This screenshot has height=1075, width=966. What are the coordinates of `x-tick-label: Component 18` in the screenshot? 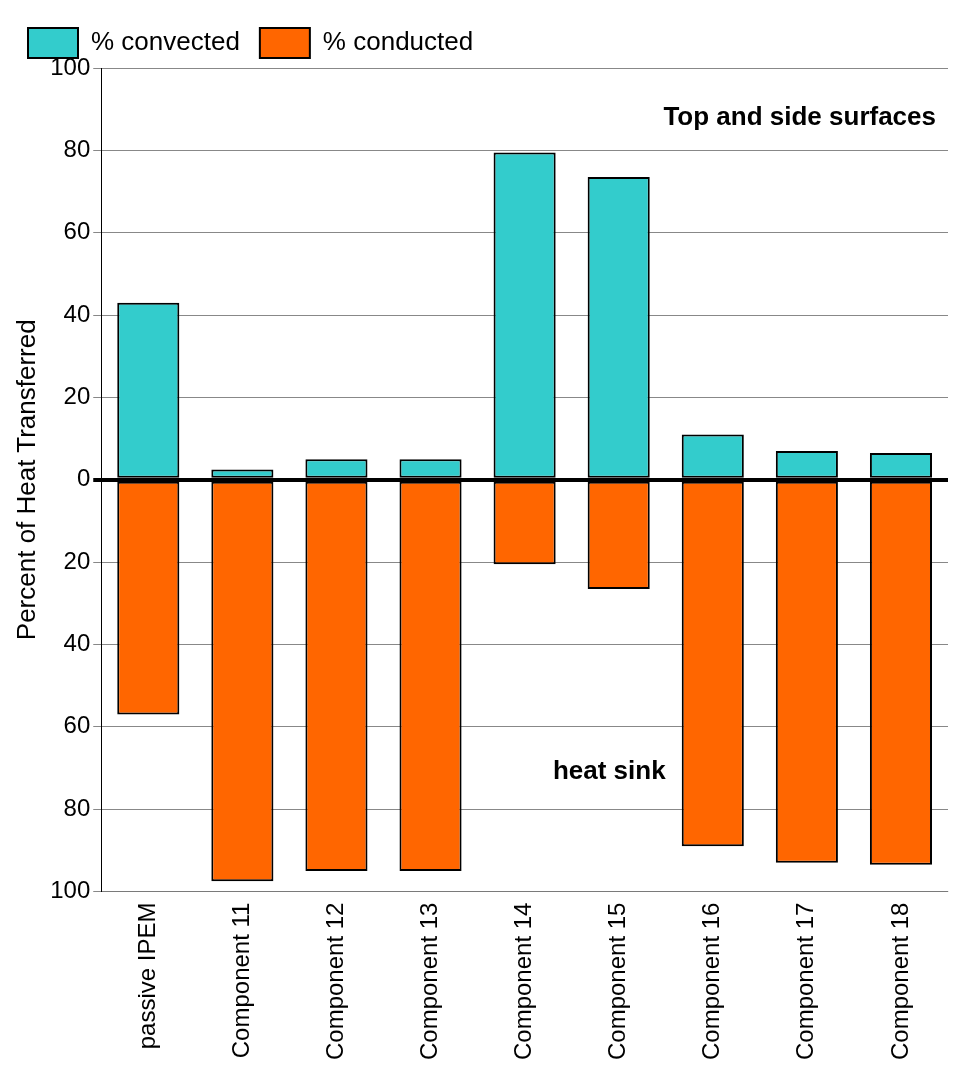 It's located at (899, 981).